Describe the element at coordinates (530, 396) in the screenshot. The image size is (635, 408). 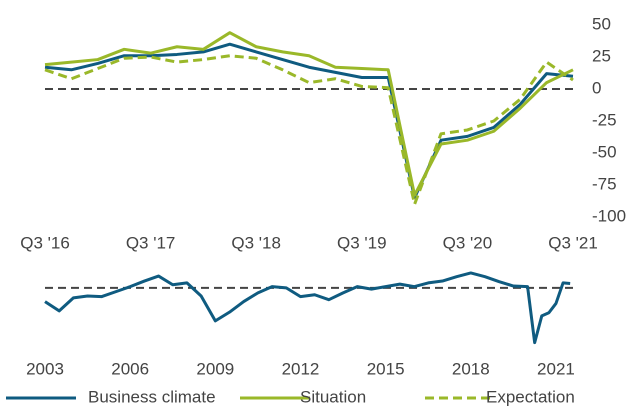
I see `legend-label: Expectation` at that location.